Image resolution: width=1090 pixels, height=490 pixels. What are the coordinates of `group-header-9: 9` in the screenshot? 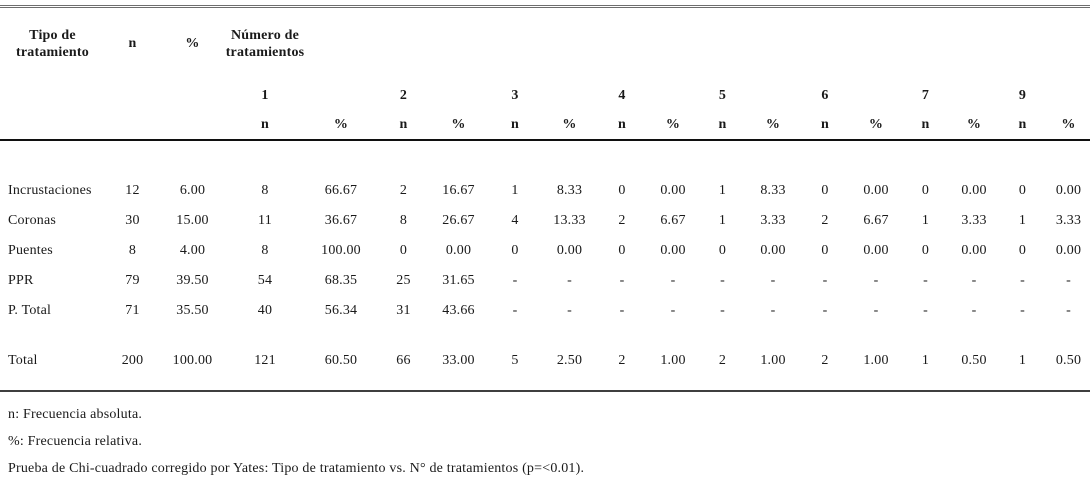 It's located at (1022, 95).